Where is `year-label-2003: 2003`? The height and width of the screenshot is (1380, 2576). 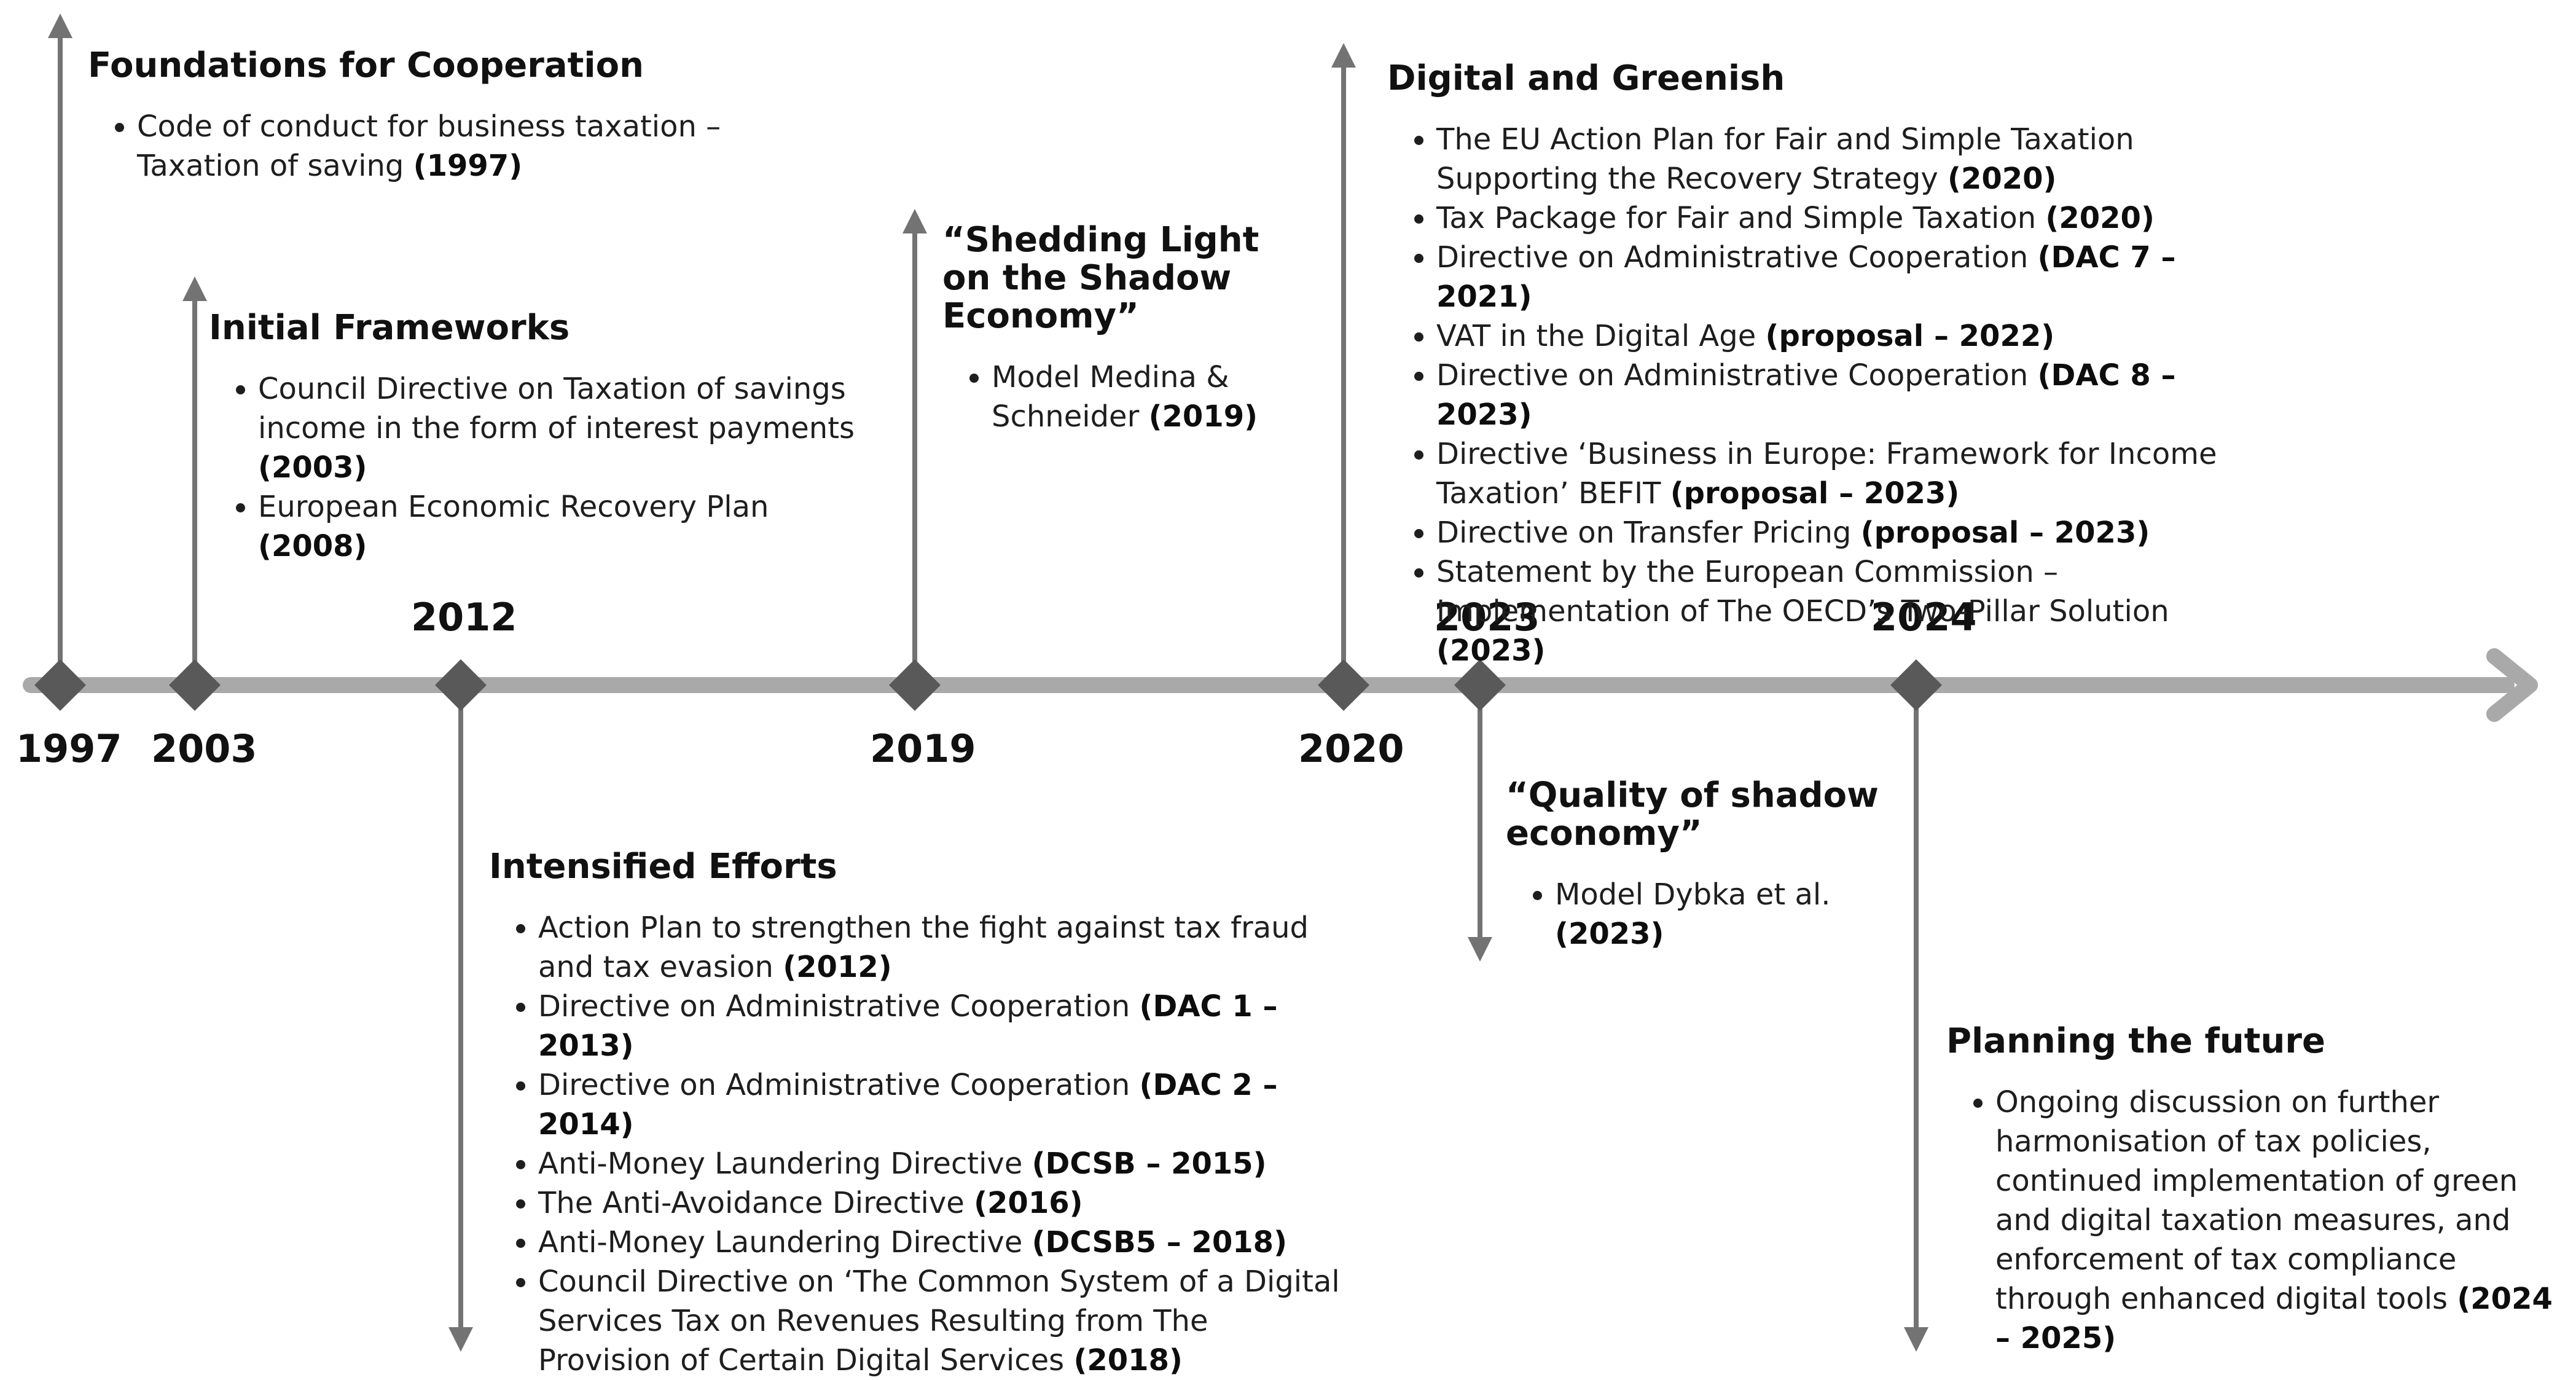 year-label-2003: 2003 is located at coordinates (204, 749).